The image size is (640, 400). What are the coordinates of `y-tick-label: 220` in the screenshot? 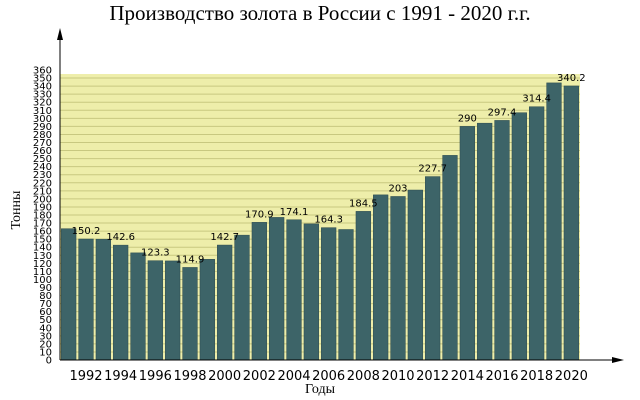 It's located at (42, 183).